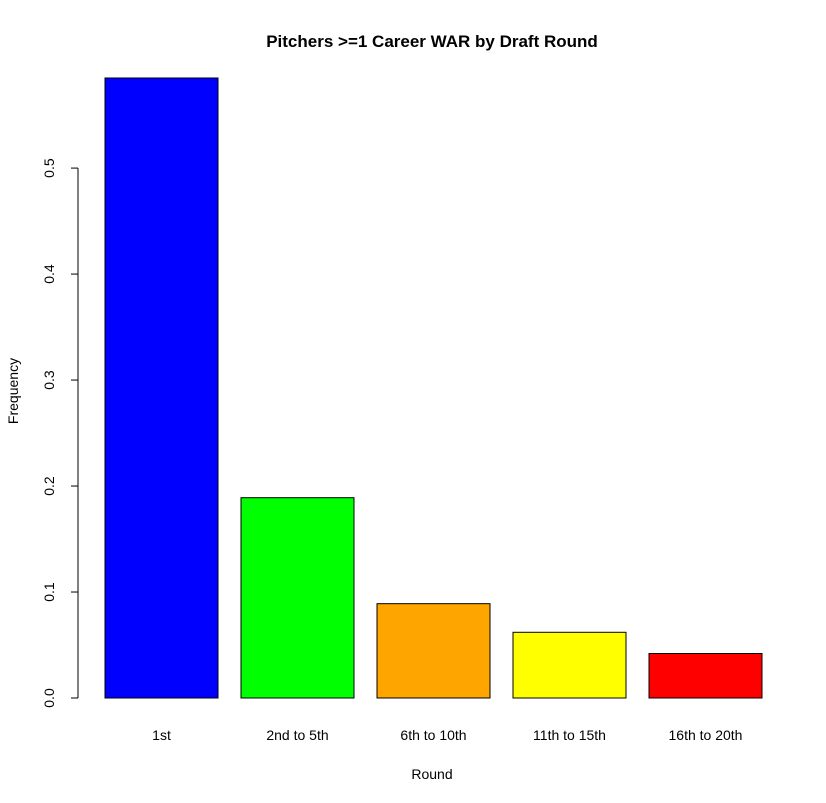 The image size is (826, 803). Describe the element at coordinates (49, 380) in the screenshot. I see `y-tick-label: 0.3` at that location.